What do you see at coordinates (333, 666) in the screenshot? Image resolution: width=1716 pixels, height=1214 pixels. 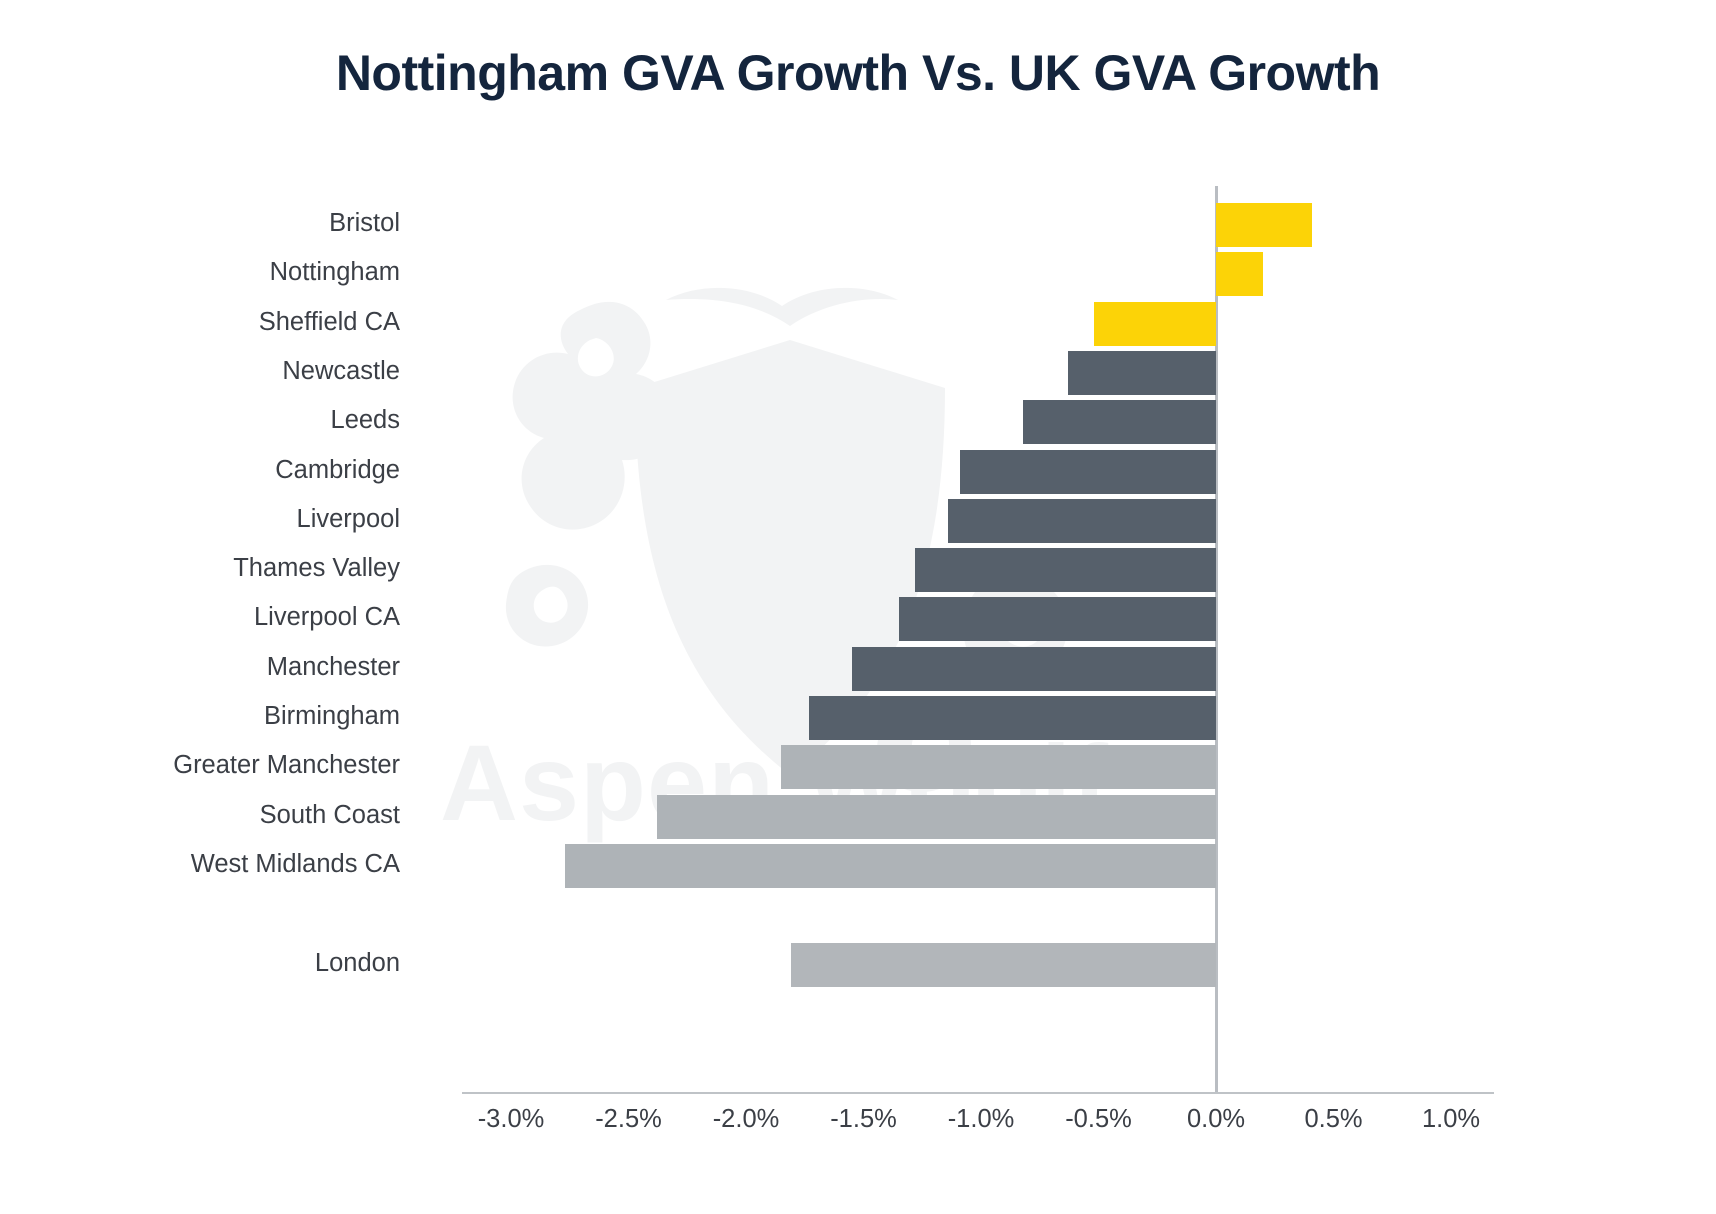 I see `category-label: Manchester` at bounding box center [333, 666].